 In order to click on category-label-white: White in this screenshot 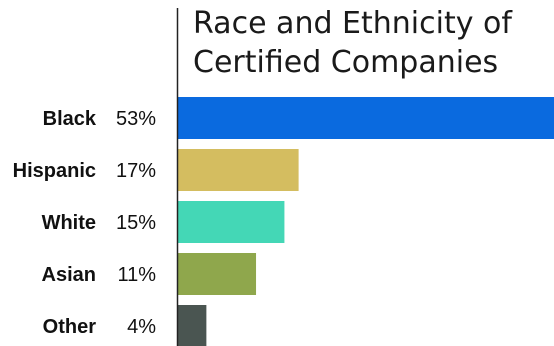, I will do `click(69, 223)`.